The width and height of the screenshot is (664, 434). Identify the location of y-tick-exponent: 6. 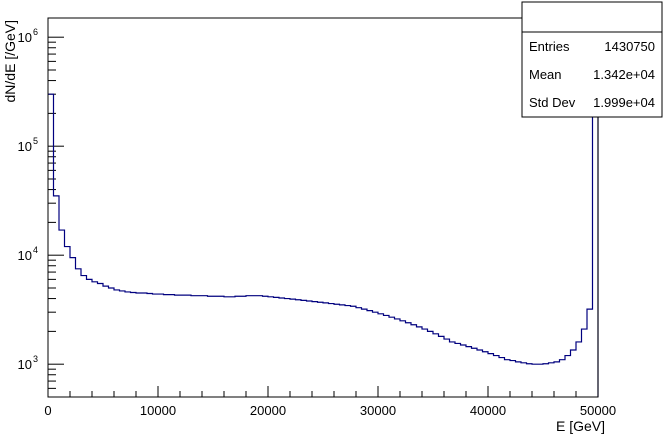
(35, 32).